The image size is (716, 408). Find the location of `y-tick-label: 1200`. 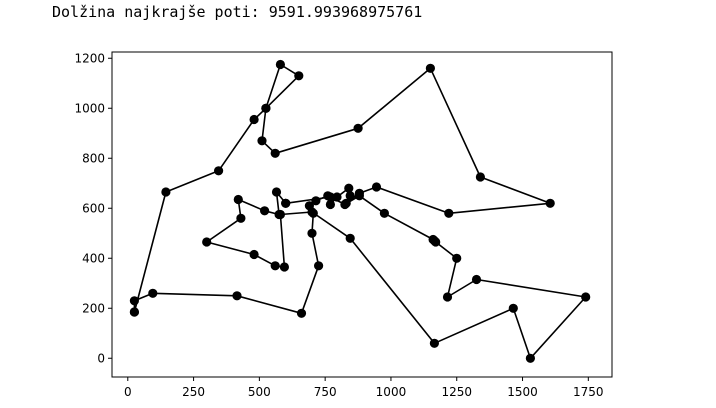

y-tick-label: 1200 is located at coordinates (89, 58).